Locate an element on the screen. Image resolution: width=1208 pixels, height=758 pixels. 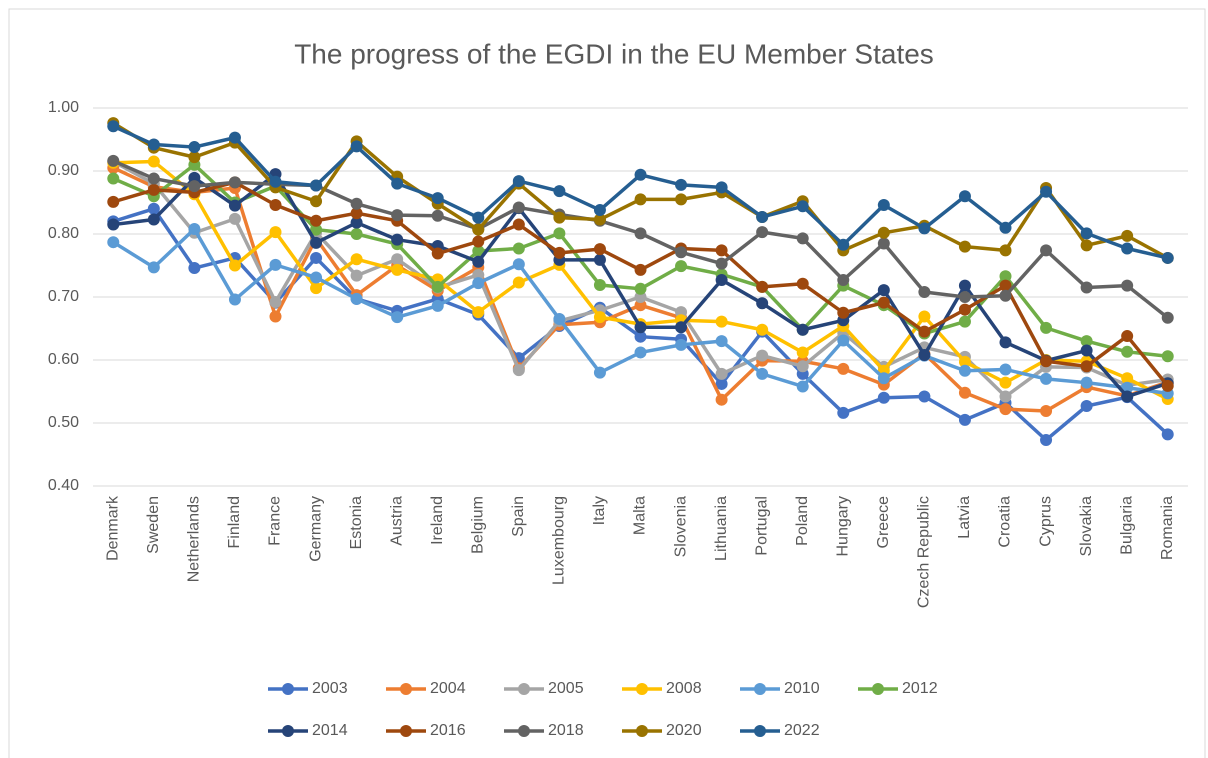
legend-label: 2014 is located at coordinates (330, 730).